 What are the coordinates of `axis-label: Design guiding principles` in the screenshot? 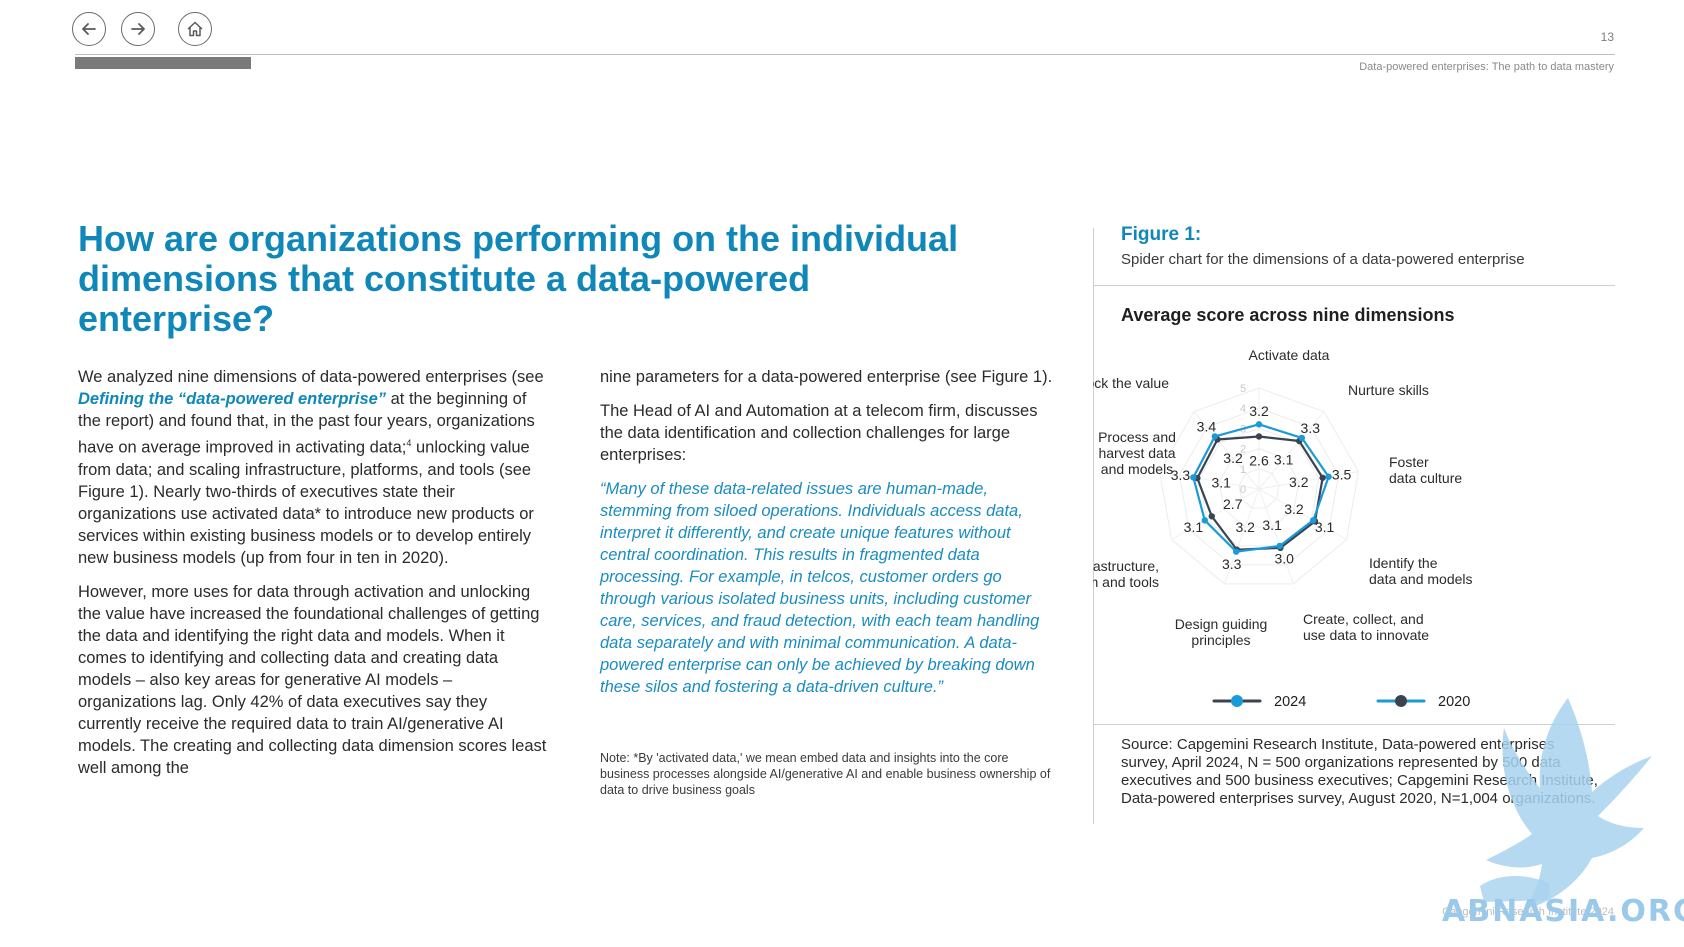 It's located at (1221, 632).